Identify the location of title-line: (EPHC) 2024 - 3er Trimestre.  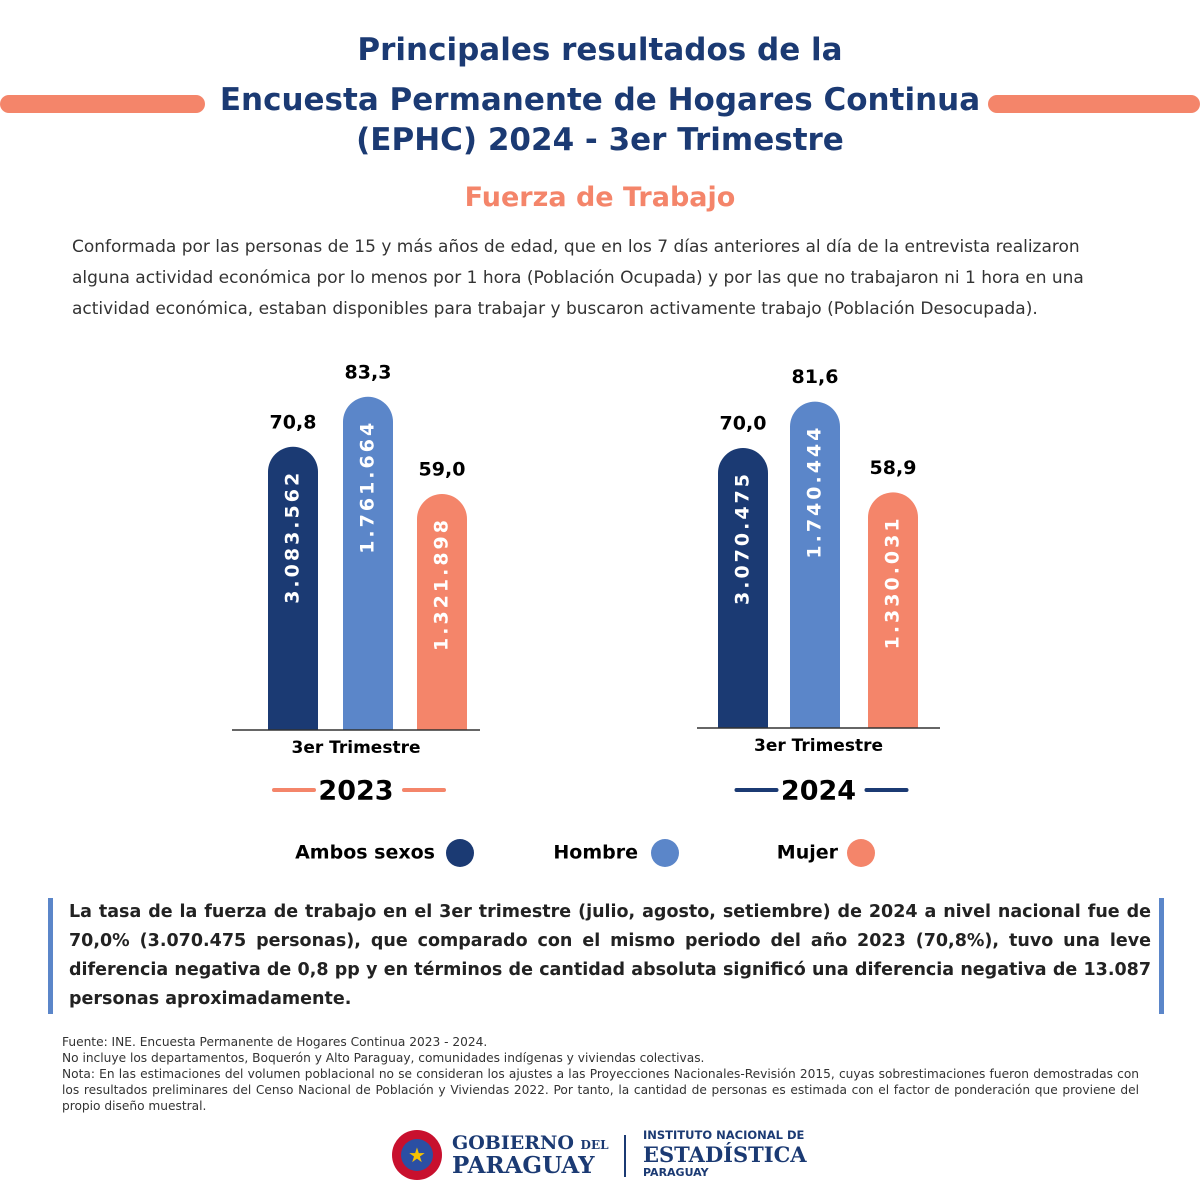
(600, 140).